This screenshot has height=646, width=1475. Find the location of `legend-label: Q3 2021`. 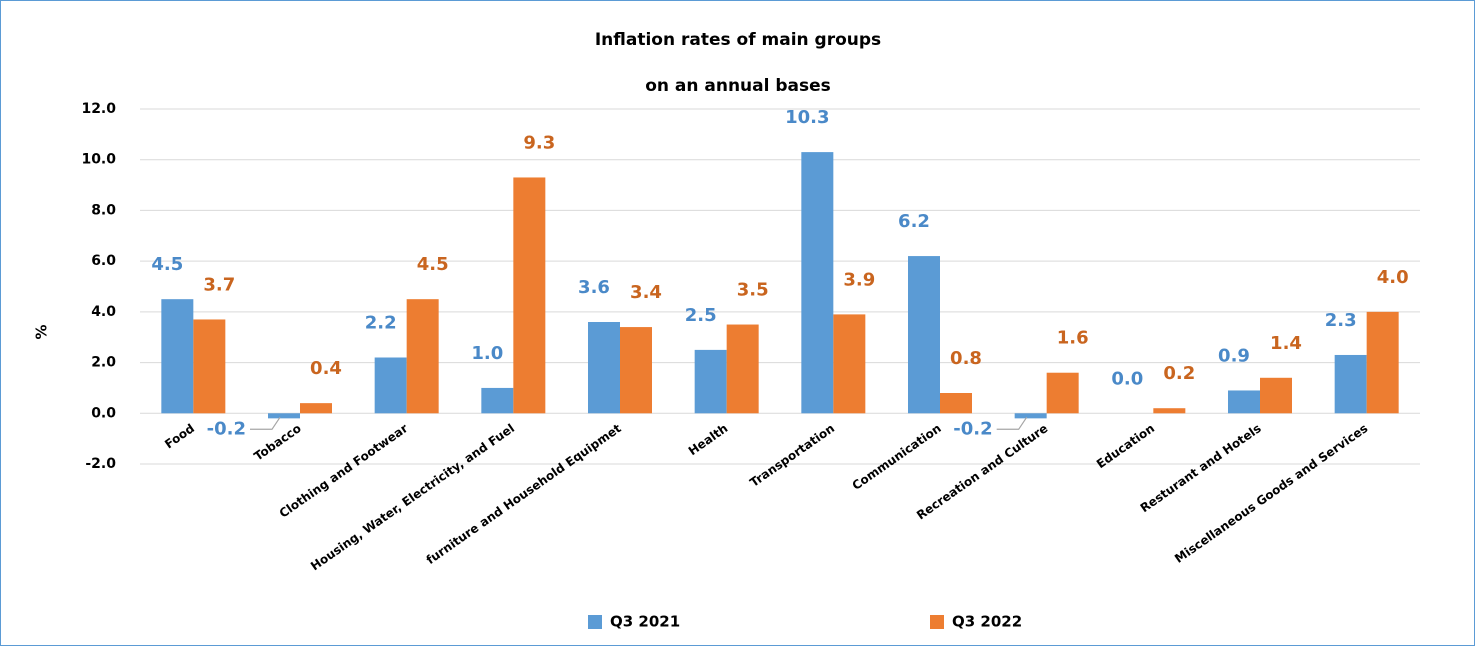

legend-label: Q3 2021 is located at coordinates (645, 622).